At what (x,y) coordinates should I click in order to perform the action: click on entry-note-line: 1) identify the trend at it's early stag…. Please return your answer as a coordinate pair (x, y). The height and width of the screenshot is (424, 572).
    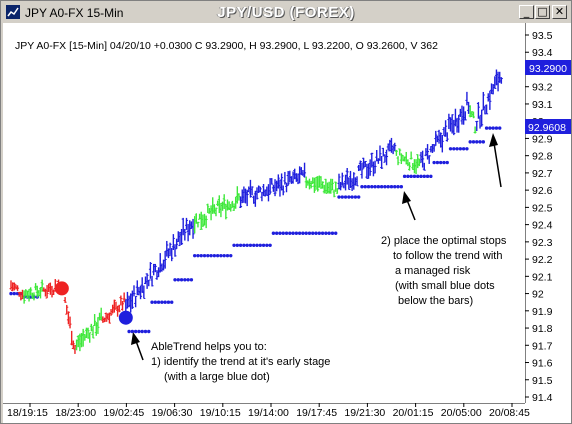
    Looking at the image, I should click on (240, 362).